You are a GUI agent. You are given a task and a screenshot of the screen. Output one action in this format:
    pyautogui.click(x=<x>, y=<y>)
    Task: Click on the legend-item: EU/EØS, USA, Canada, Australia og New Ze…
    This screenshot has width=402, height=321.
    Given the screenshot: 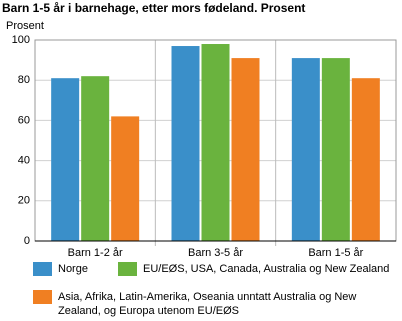 What is the action you would take?
    pyautogui.click(x=253, y=269)
    